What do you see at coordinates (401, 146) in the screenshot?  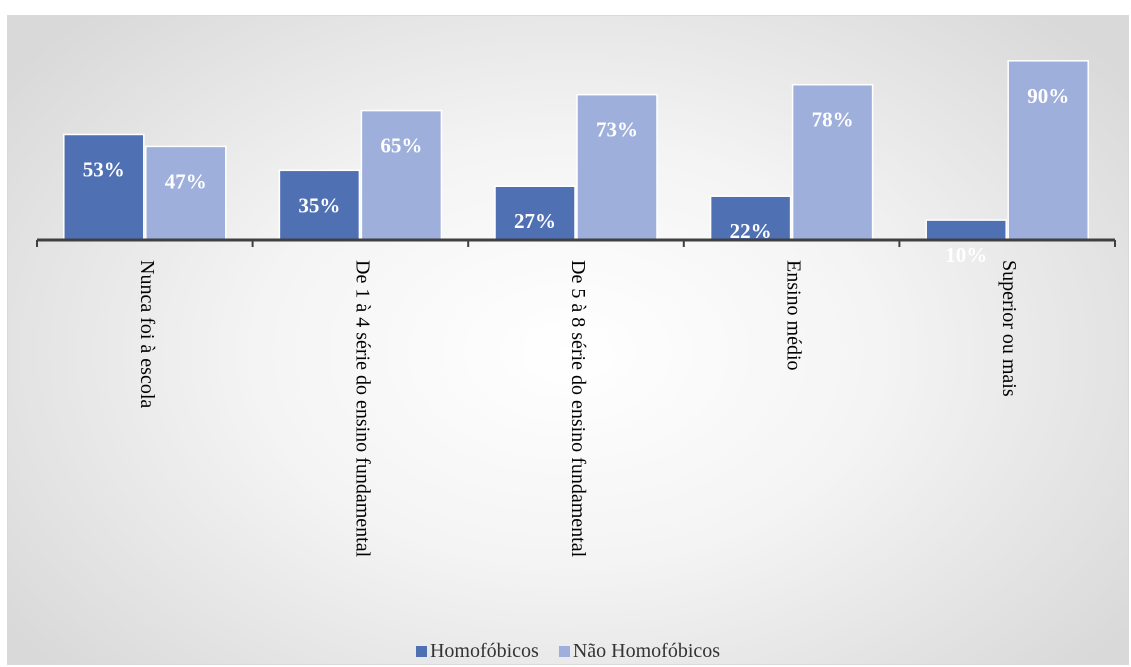 I see `data-label-nao-homofobicos-1: 65%` at bounding box center [401, 146].